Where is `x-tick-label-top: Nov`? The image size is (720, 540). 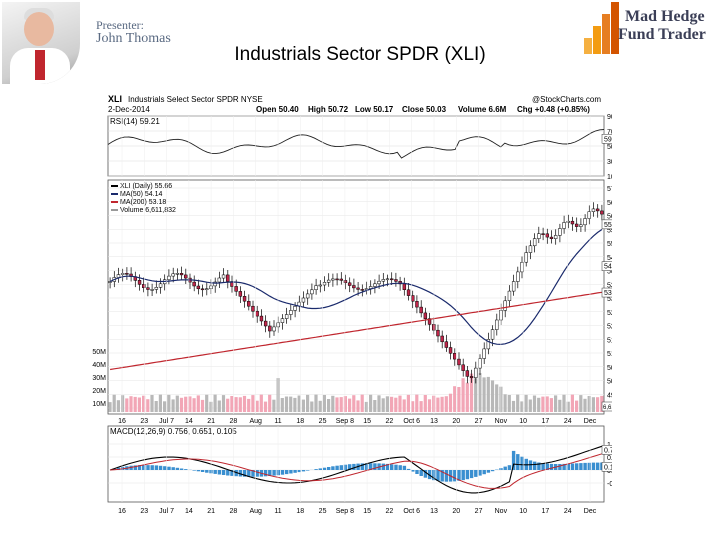
x-tick-label-top: Nov is located at coordinates (501, 421).